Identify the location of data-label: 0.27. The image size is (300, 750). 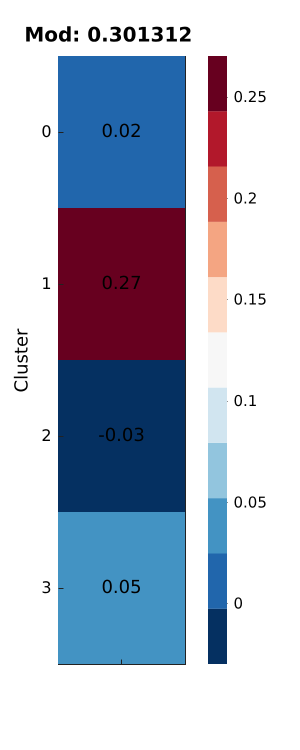
(121, 283).